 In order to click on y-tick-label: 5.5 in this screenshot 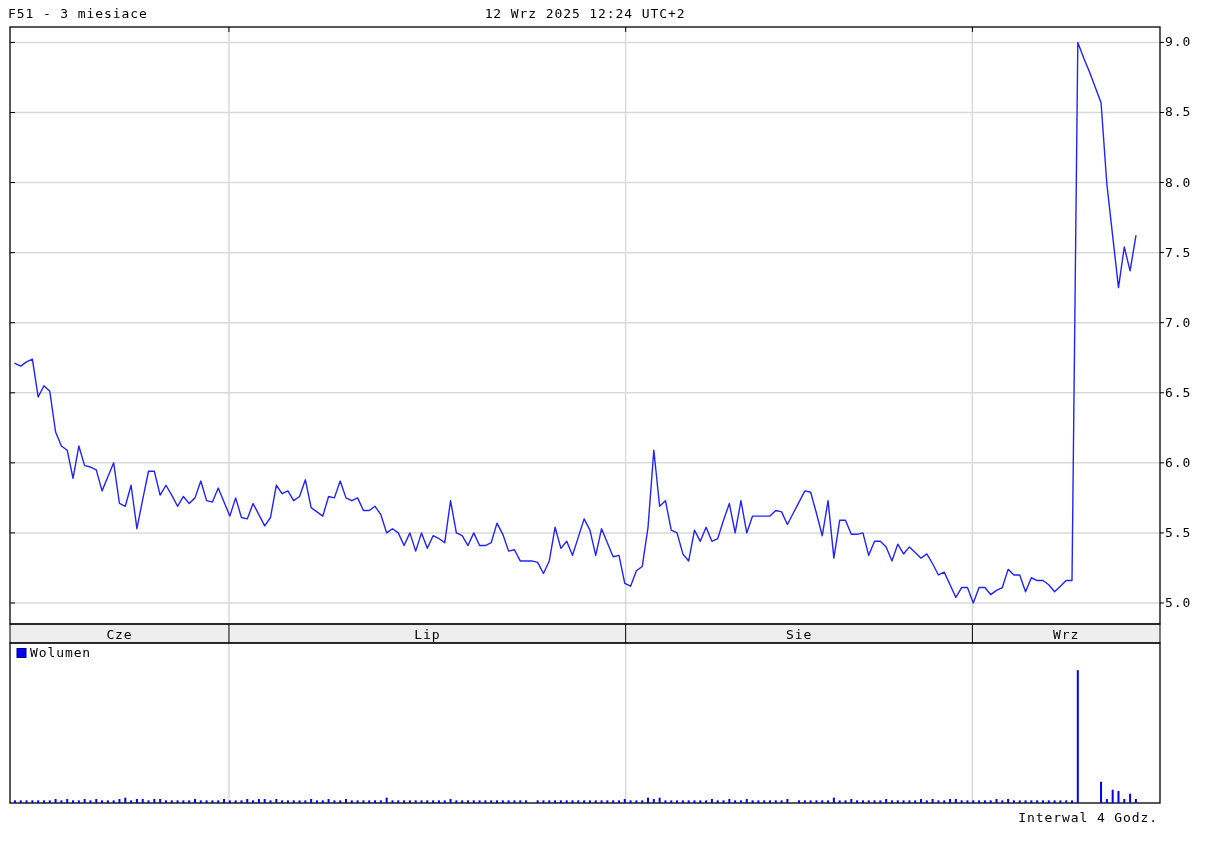, I will do `click(1178, 532)`.